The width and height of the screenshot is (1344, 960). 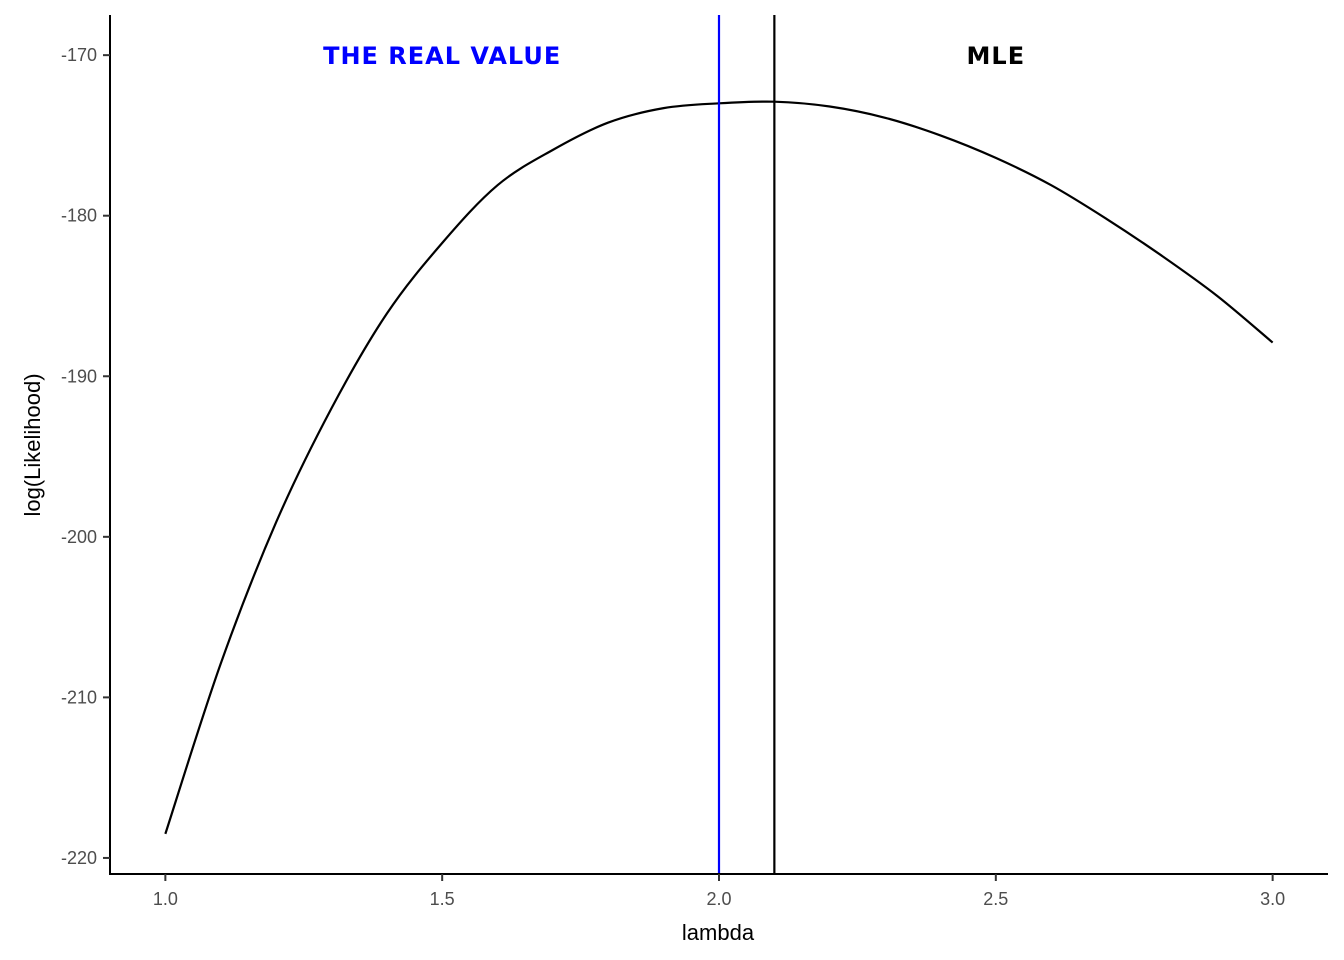 What do you see at coordinates (79, 537) in the screenshot?
I see `y-tick-label: -200` at bounding box center [79, 537].